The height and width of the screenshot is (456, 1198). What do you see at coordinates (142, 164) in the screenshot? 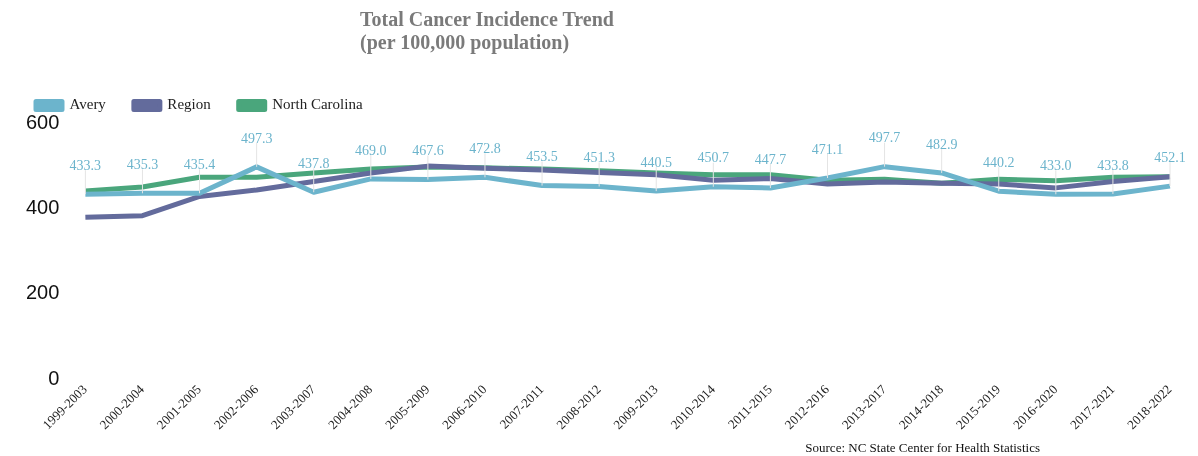
I see `data-label: 435.3` at bounding box center [142, 164].